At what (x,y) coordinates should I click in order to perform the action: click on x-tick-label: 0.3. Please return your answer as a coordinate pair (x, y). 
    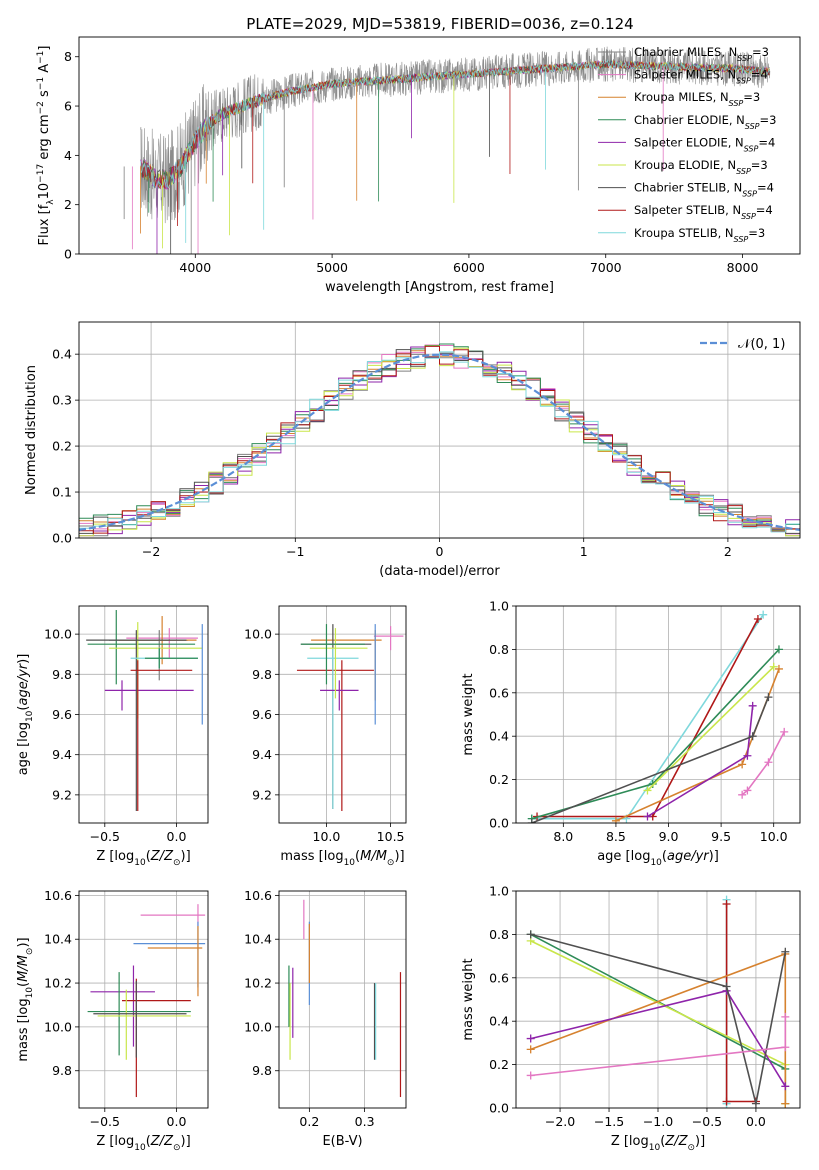
    Looking at the image, I should click on (365, 1121).